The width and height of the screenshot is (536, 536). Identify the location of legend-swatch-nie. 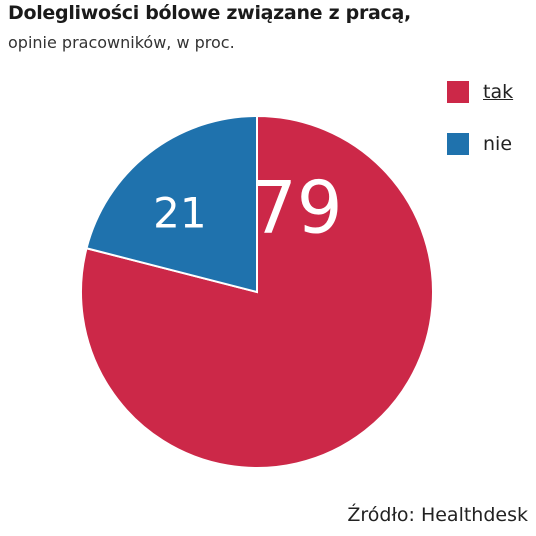
(458, 144).